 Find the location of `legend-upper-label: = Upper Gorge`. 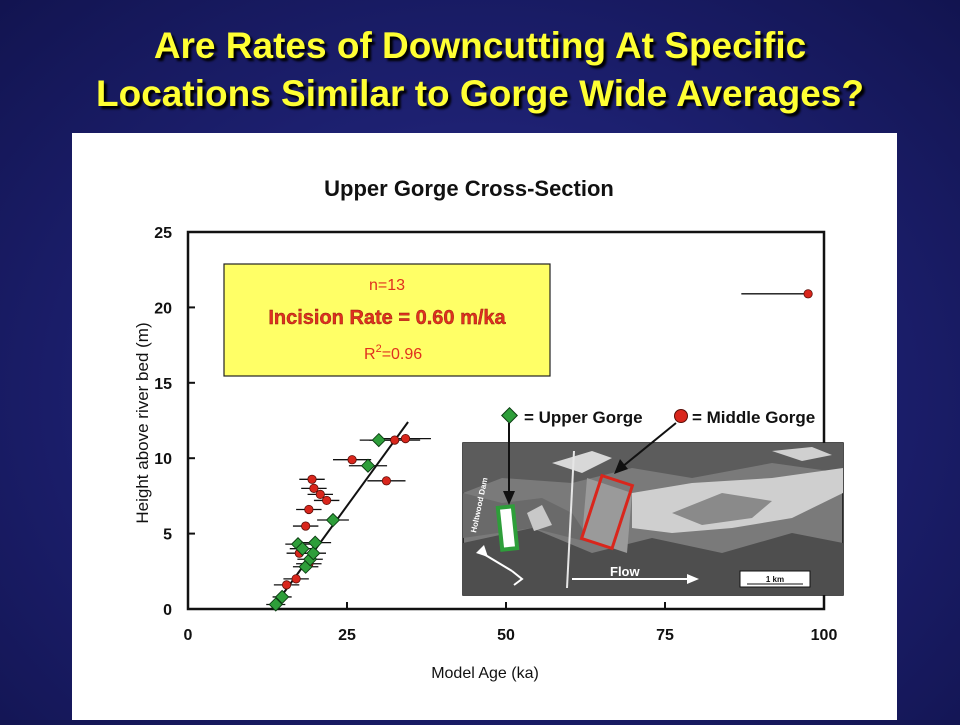

legend-upper-label: = Upper Gorge is located at coordinates (583, 417).